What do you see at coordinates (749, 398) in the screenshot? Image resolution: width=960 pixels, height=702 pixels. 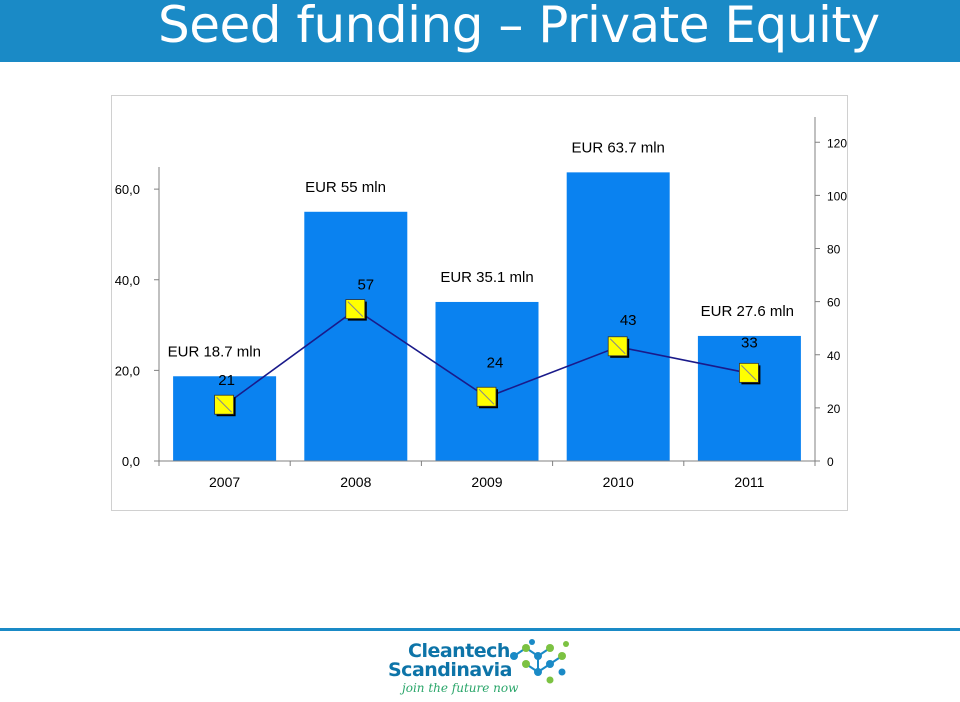 I see `bar-2011` at bounding box center [749, 398].